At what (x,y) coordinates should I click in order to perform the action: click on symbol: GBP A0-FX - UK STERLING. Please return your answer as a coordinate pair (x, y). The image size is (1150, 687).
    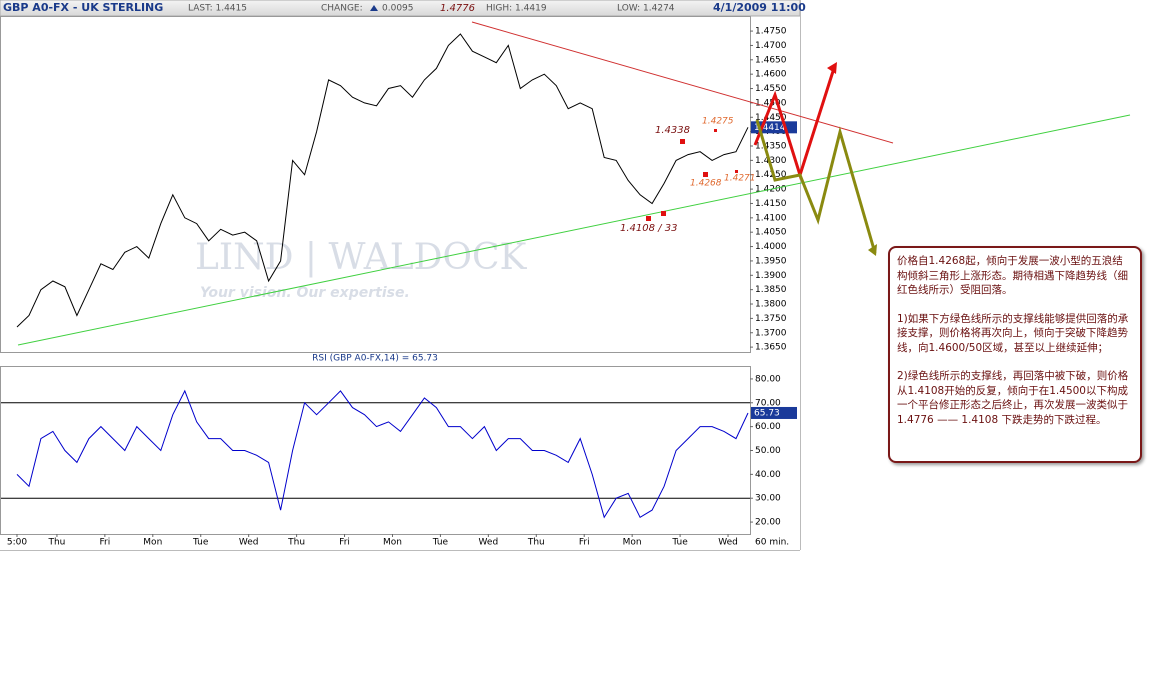
    Looking at the image, I should click on (83, 7).